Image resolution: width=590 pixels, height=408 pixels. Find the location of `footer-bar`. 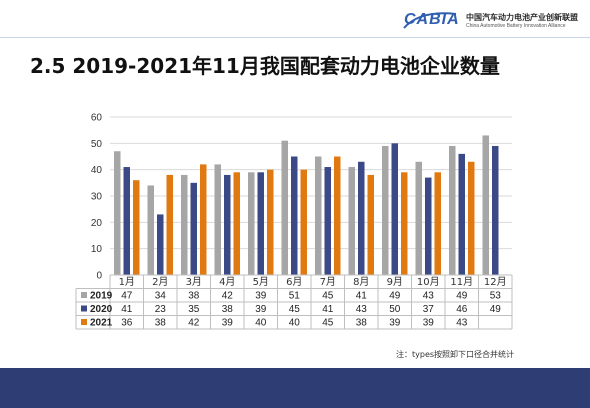

footer-bar is located at coordinates (295, 388).